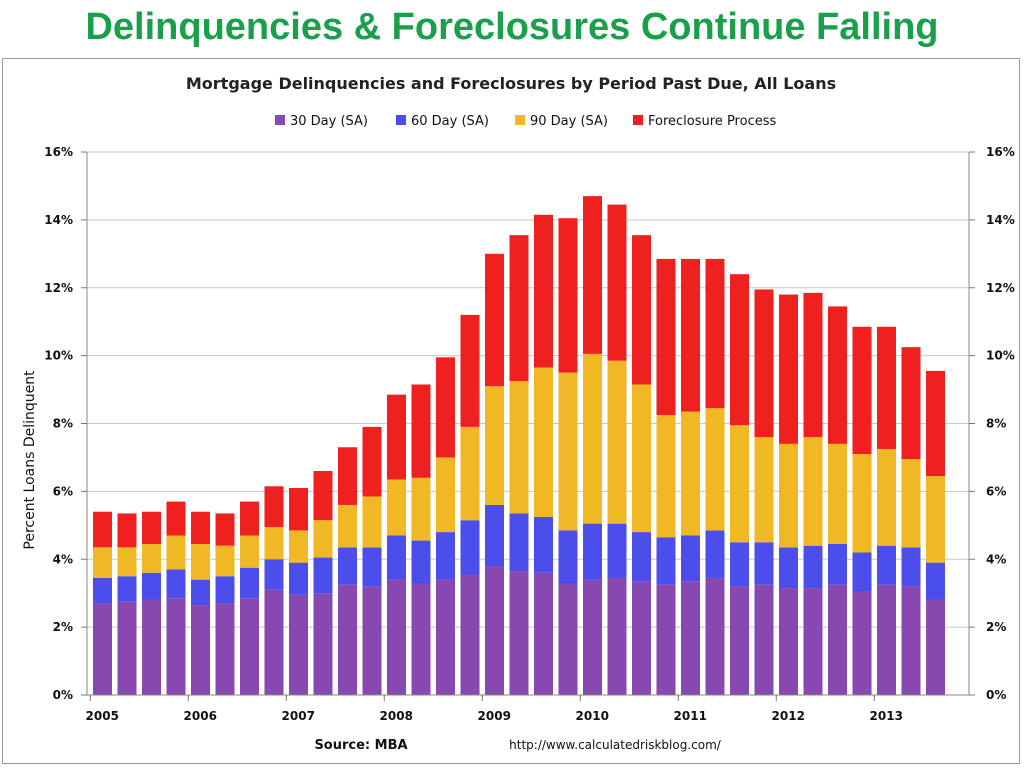 The height and width of the screenshot is (768, 1024). I want to click on x-tick-label: 2007, so click(298, 716).